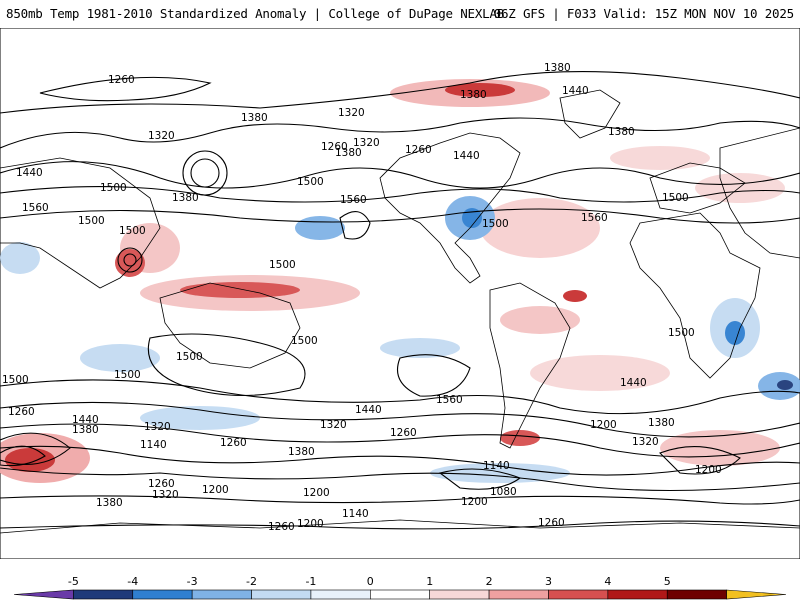 This screenshot has width=800, height=604. I want to click on europe-outline, so click(697, 188).